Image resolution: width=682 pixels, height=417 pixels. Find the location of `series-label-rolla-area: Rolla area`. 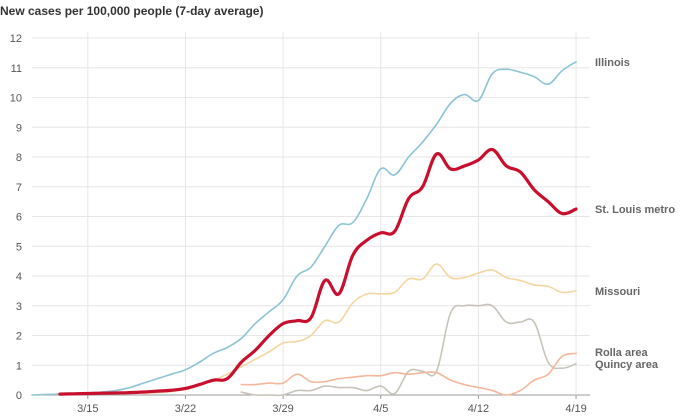

series-label-rolla-area: Rolla area is located at coordinates (621, 353).